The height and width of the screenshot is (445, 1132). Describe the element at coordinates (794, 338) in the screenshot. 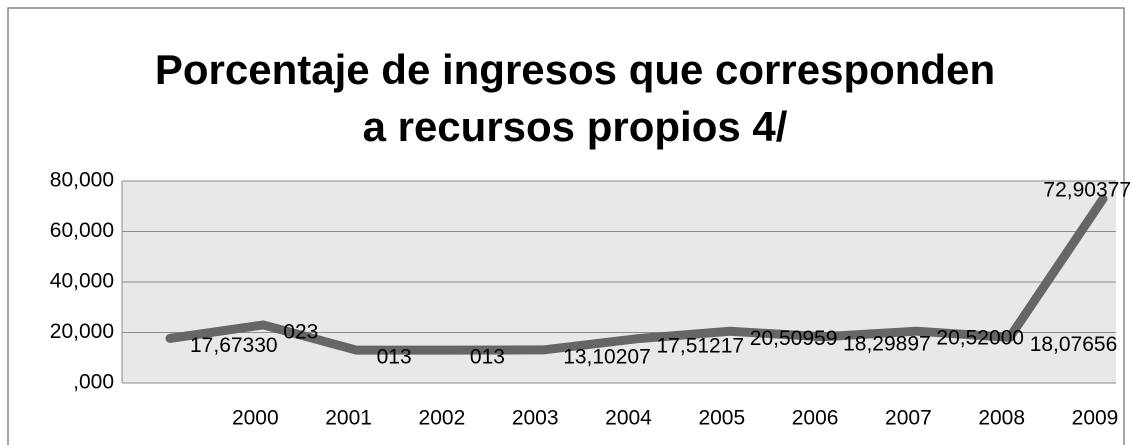

I see `data-label: 20,50959` at that location.